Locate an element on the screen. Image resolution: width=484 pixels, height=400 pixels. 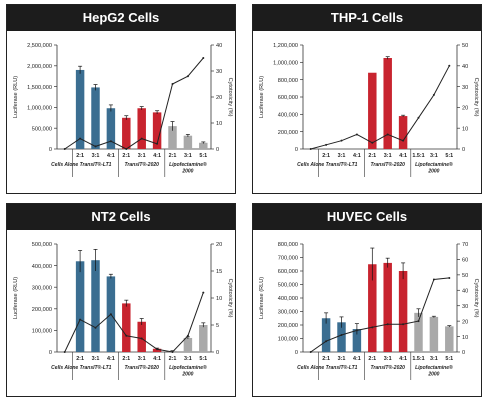
y2-tick-label: 50 is located at coordinates (465, 46).